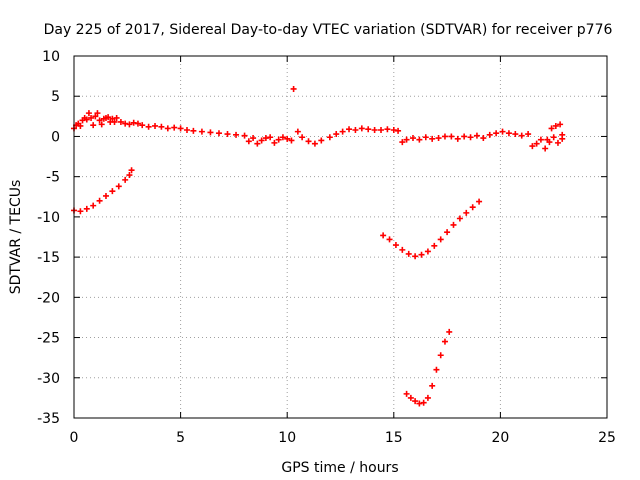  Describe the element at coordinates (287, 438) in the screenshot. I see `x-tick-label: 10` at that location.